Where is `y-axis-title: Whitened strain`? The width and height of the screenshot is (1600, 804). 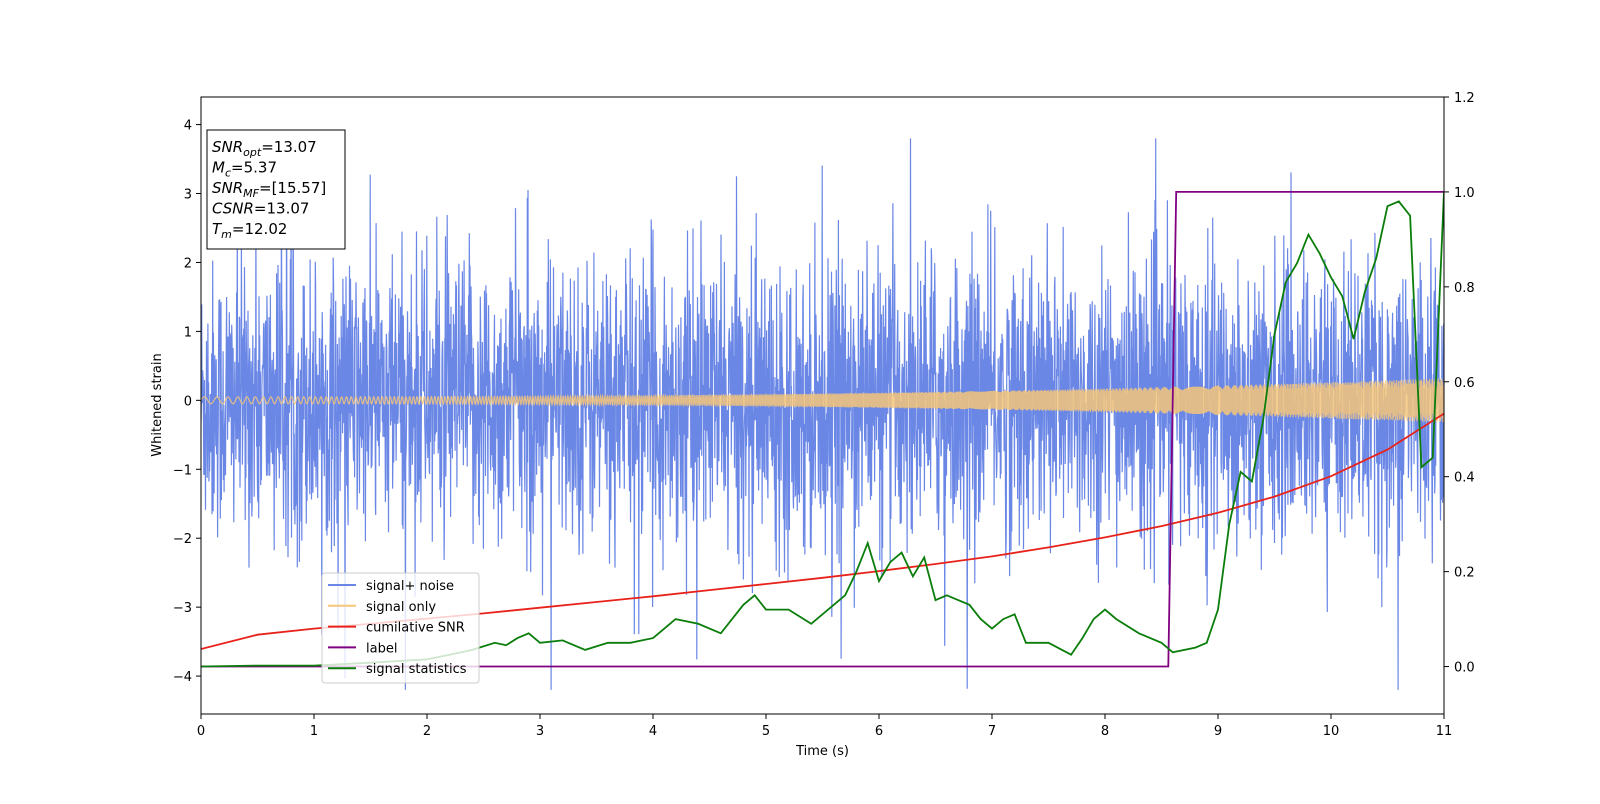
y-axis-title: Whitened strain is located at coordinates (157, 404).